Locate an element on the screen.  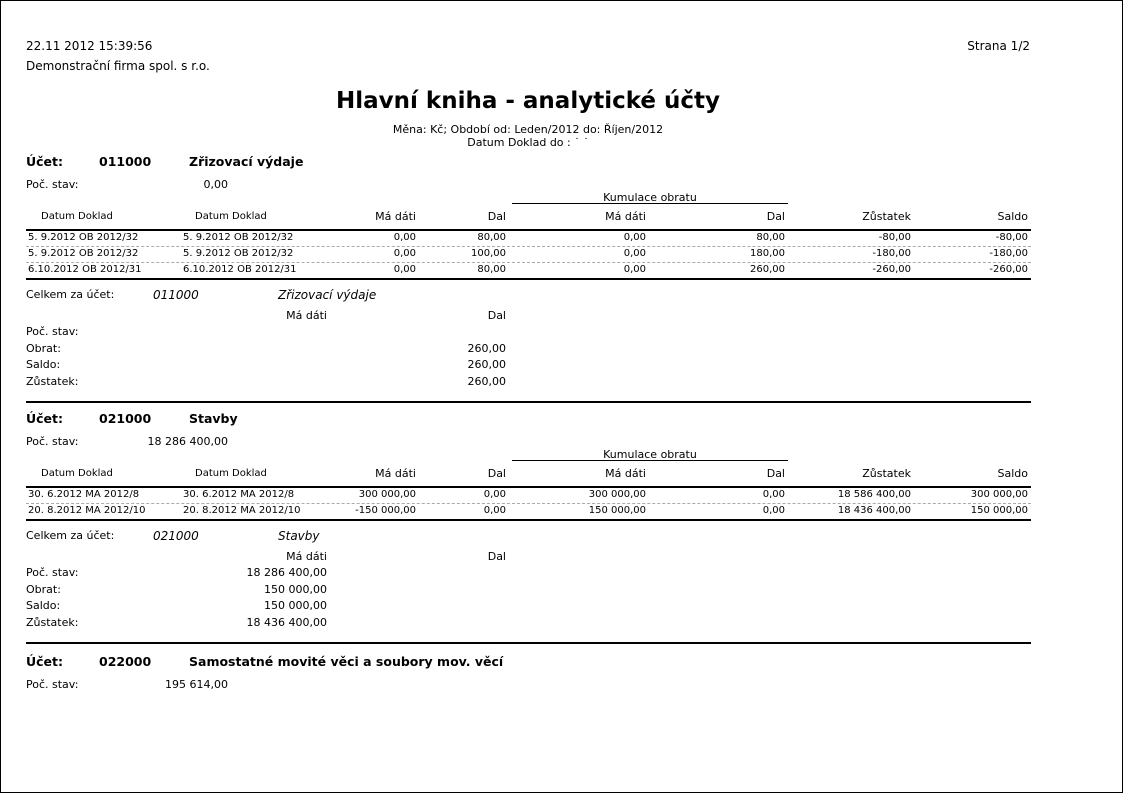
total-label: Celkem za účet: is located at coordinates (70, 535).